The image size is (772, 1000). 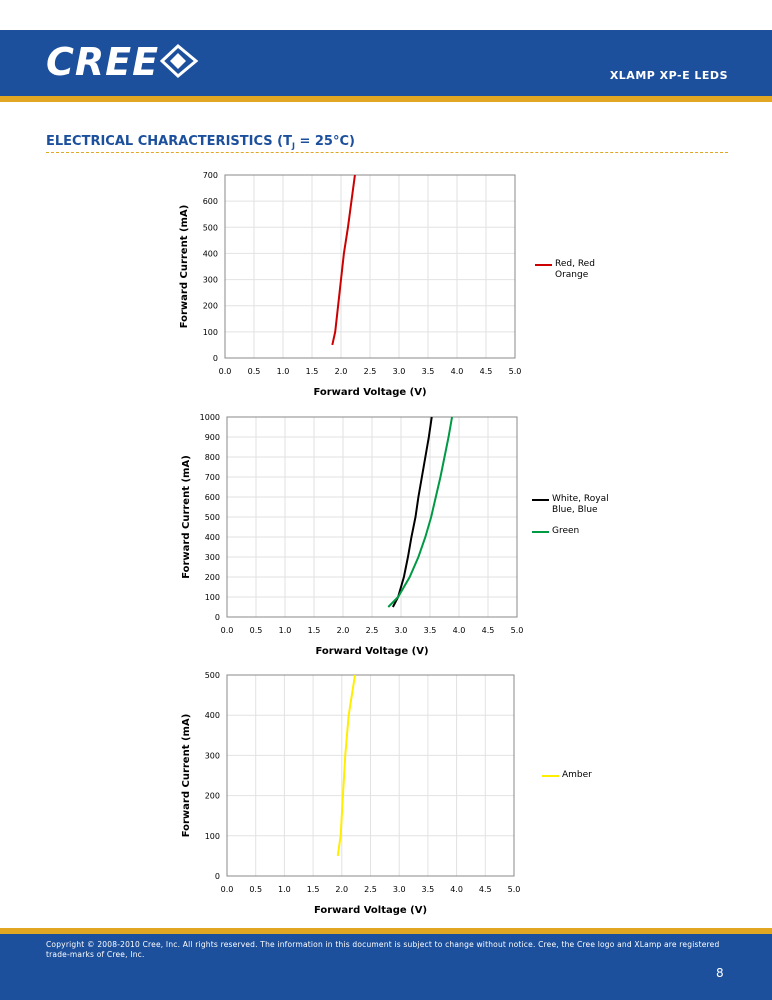 I want to click on legend-label: Green, so click(x=566, y=531).